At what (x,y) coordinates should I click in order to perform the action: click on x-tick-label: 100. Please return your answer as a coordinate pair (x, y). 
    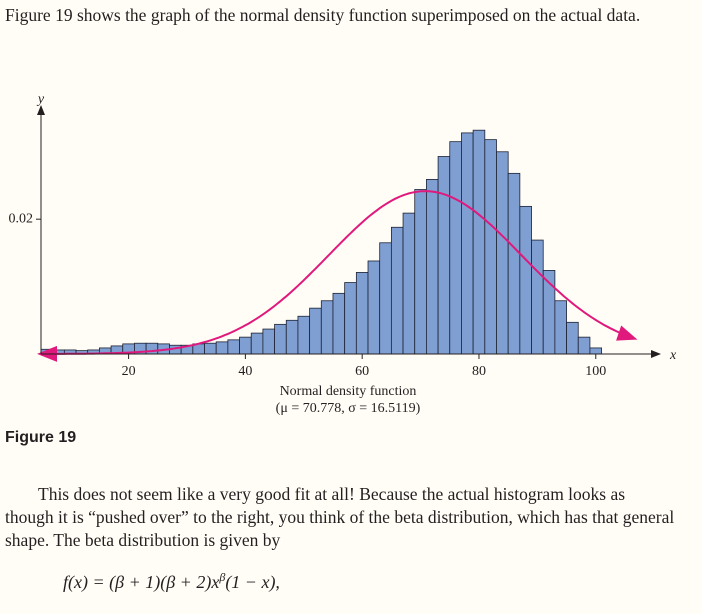
    Looking at the image, I should click on (595, 371).